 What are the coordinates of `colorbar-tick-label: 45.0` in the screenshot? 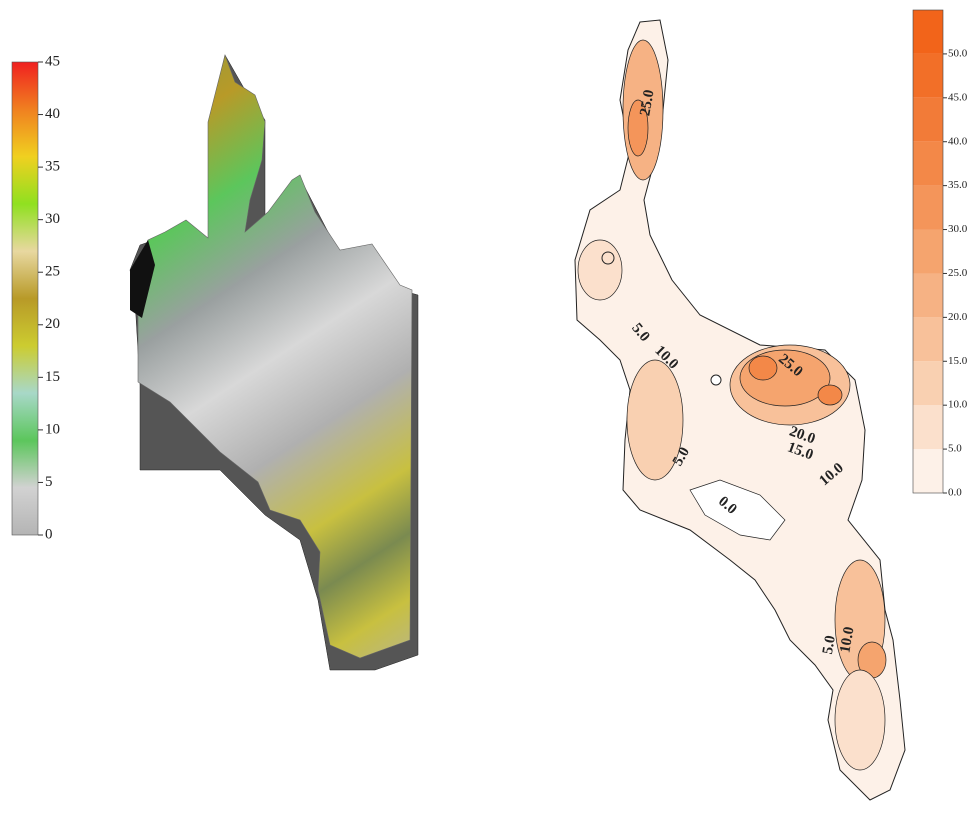 It's located at (958, 97).